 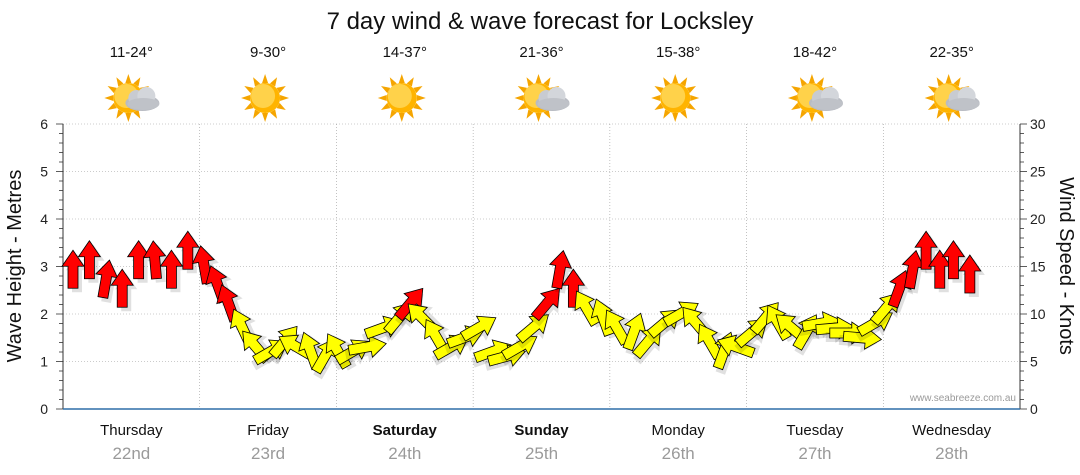 I want to click on day-name: Wednesday, so click(x=951, y=430).